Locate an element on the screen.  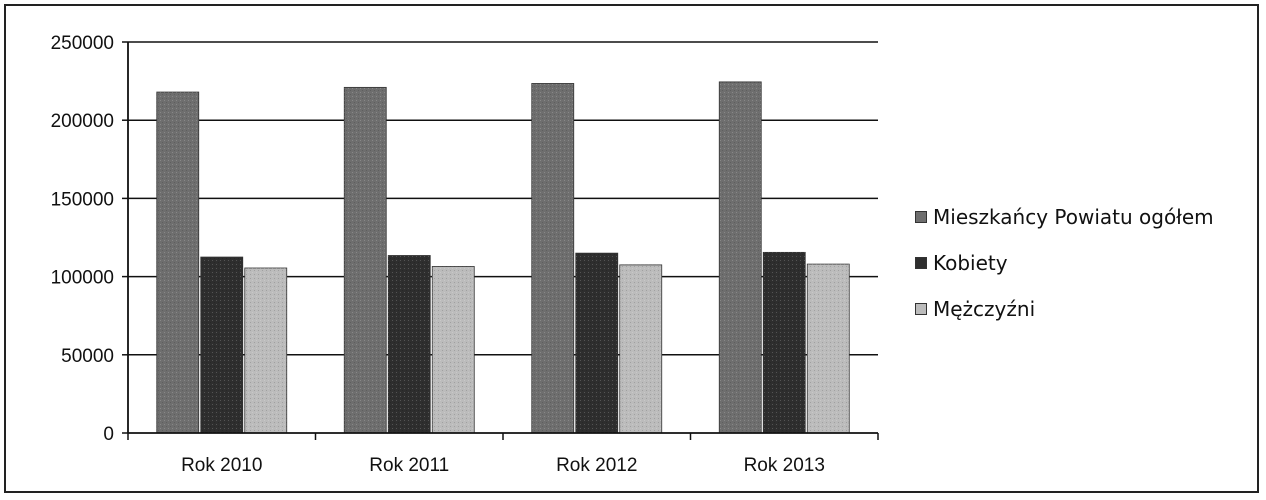
legend-swatch-kobiety is located at coordinates (921, 263).